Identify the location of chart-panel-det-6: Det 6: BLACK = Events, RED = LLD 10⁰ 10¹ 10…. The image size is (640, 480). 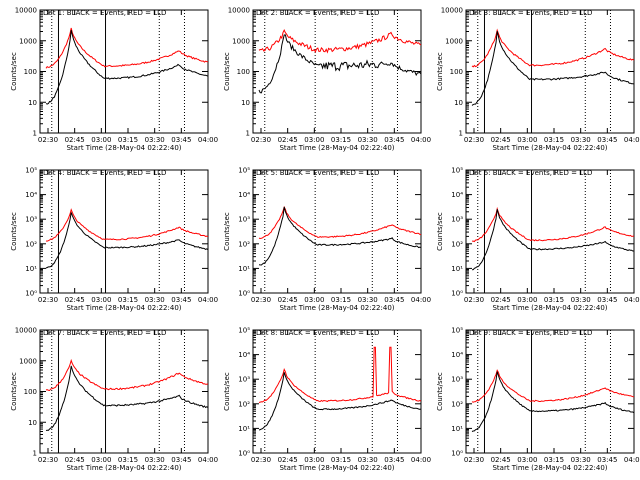
(538, 240).